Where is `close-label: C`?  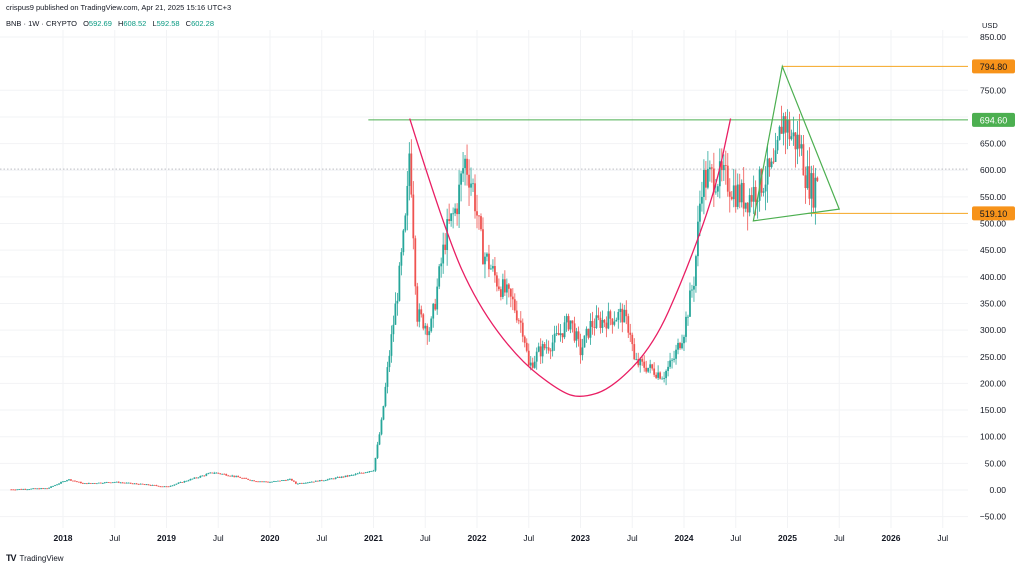 close-label: C is located at coordinates (188, 23).